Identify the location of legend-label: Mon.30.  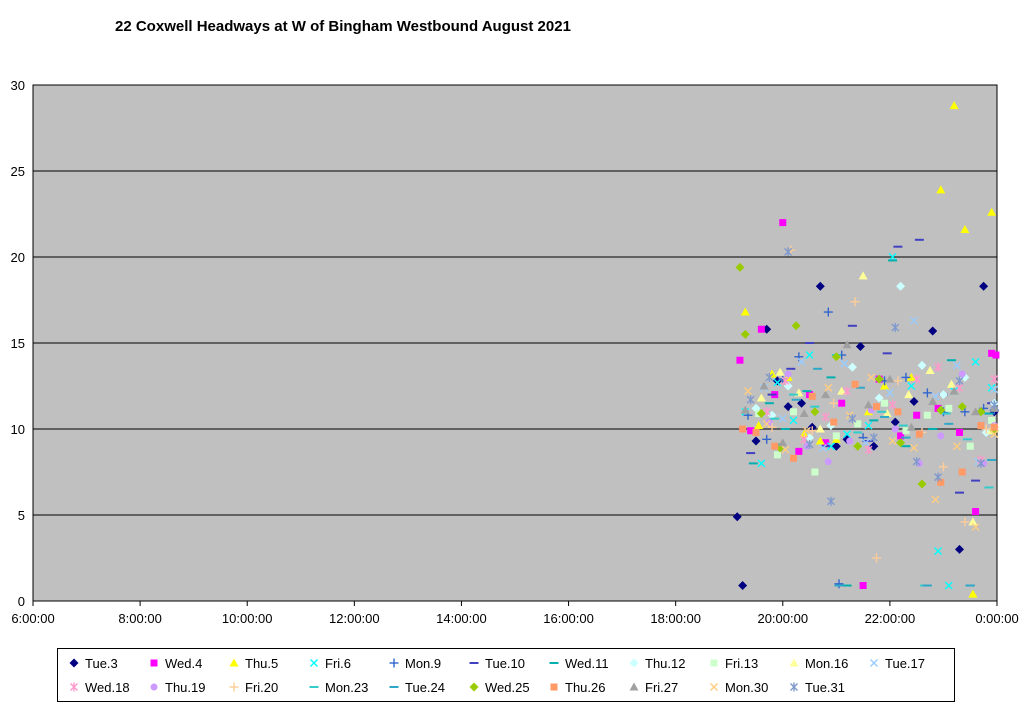
(747, 687).